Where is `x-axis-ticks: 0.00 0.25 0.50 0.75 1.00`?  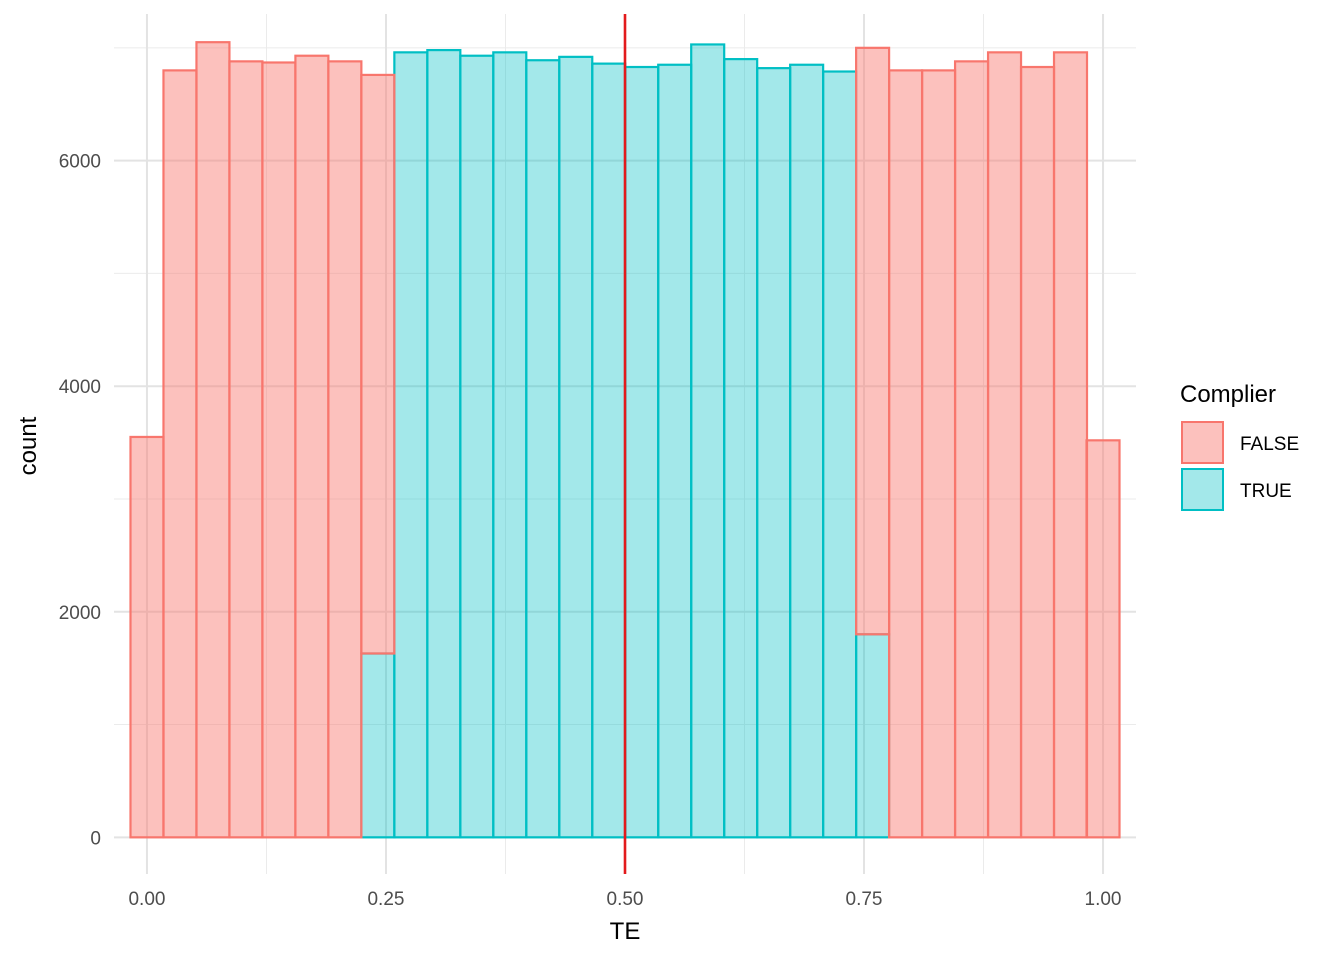
x-axis-ticks: 0.00 0.25 0.50 0.75 1.00 is located at coordinates (624, 899).